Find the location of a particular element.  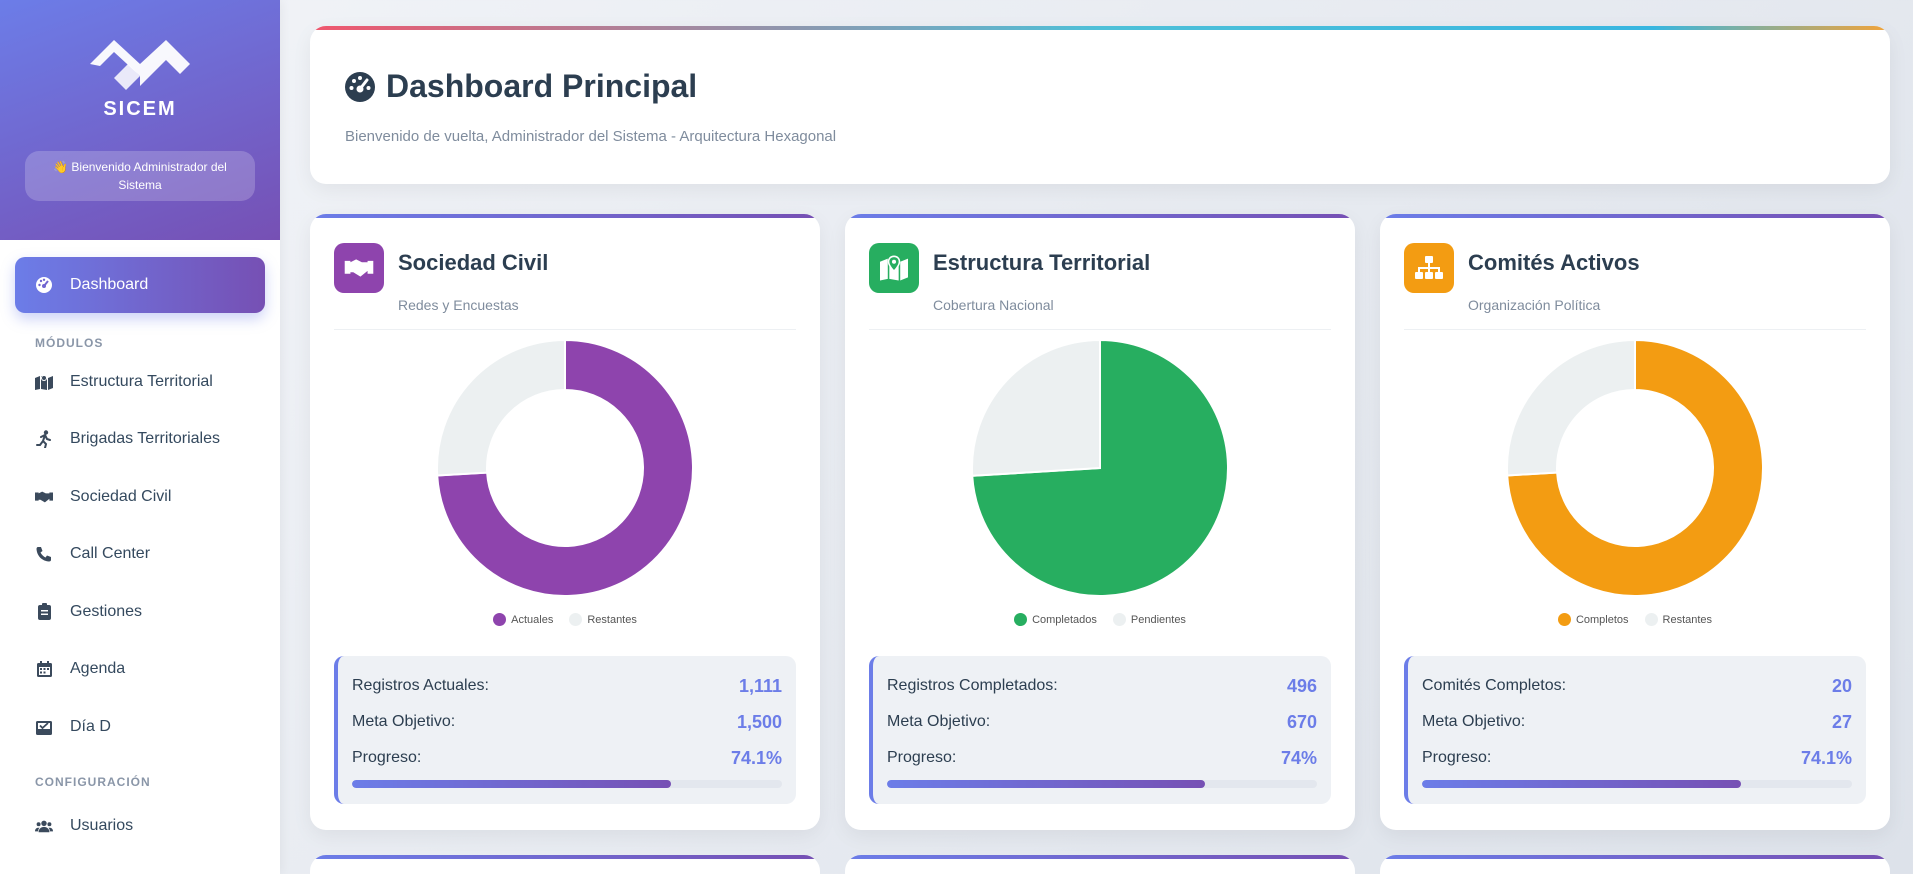

legend-item: Actuales is located at coordinates (523, 619).